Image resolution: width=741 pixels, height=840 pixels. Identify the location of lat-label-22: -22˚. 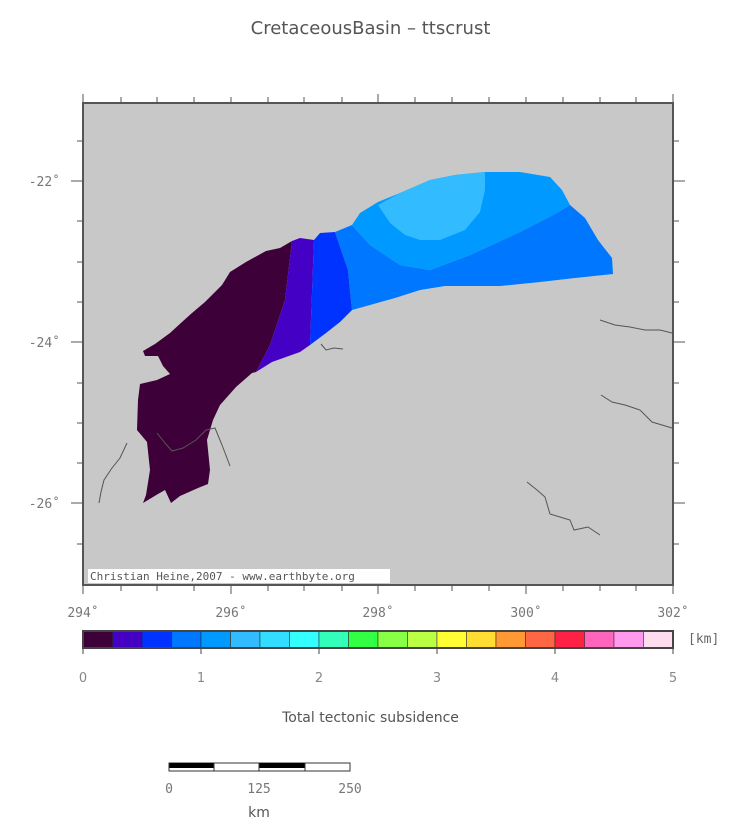
(44, 182).